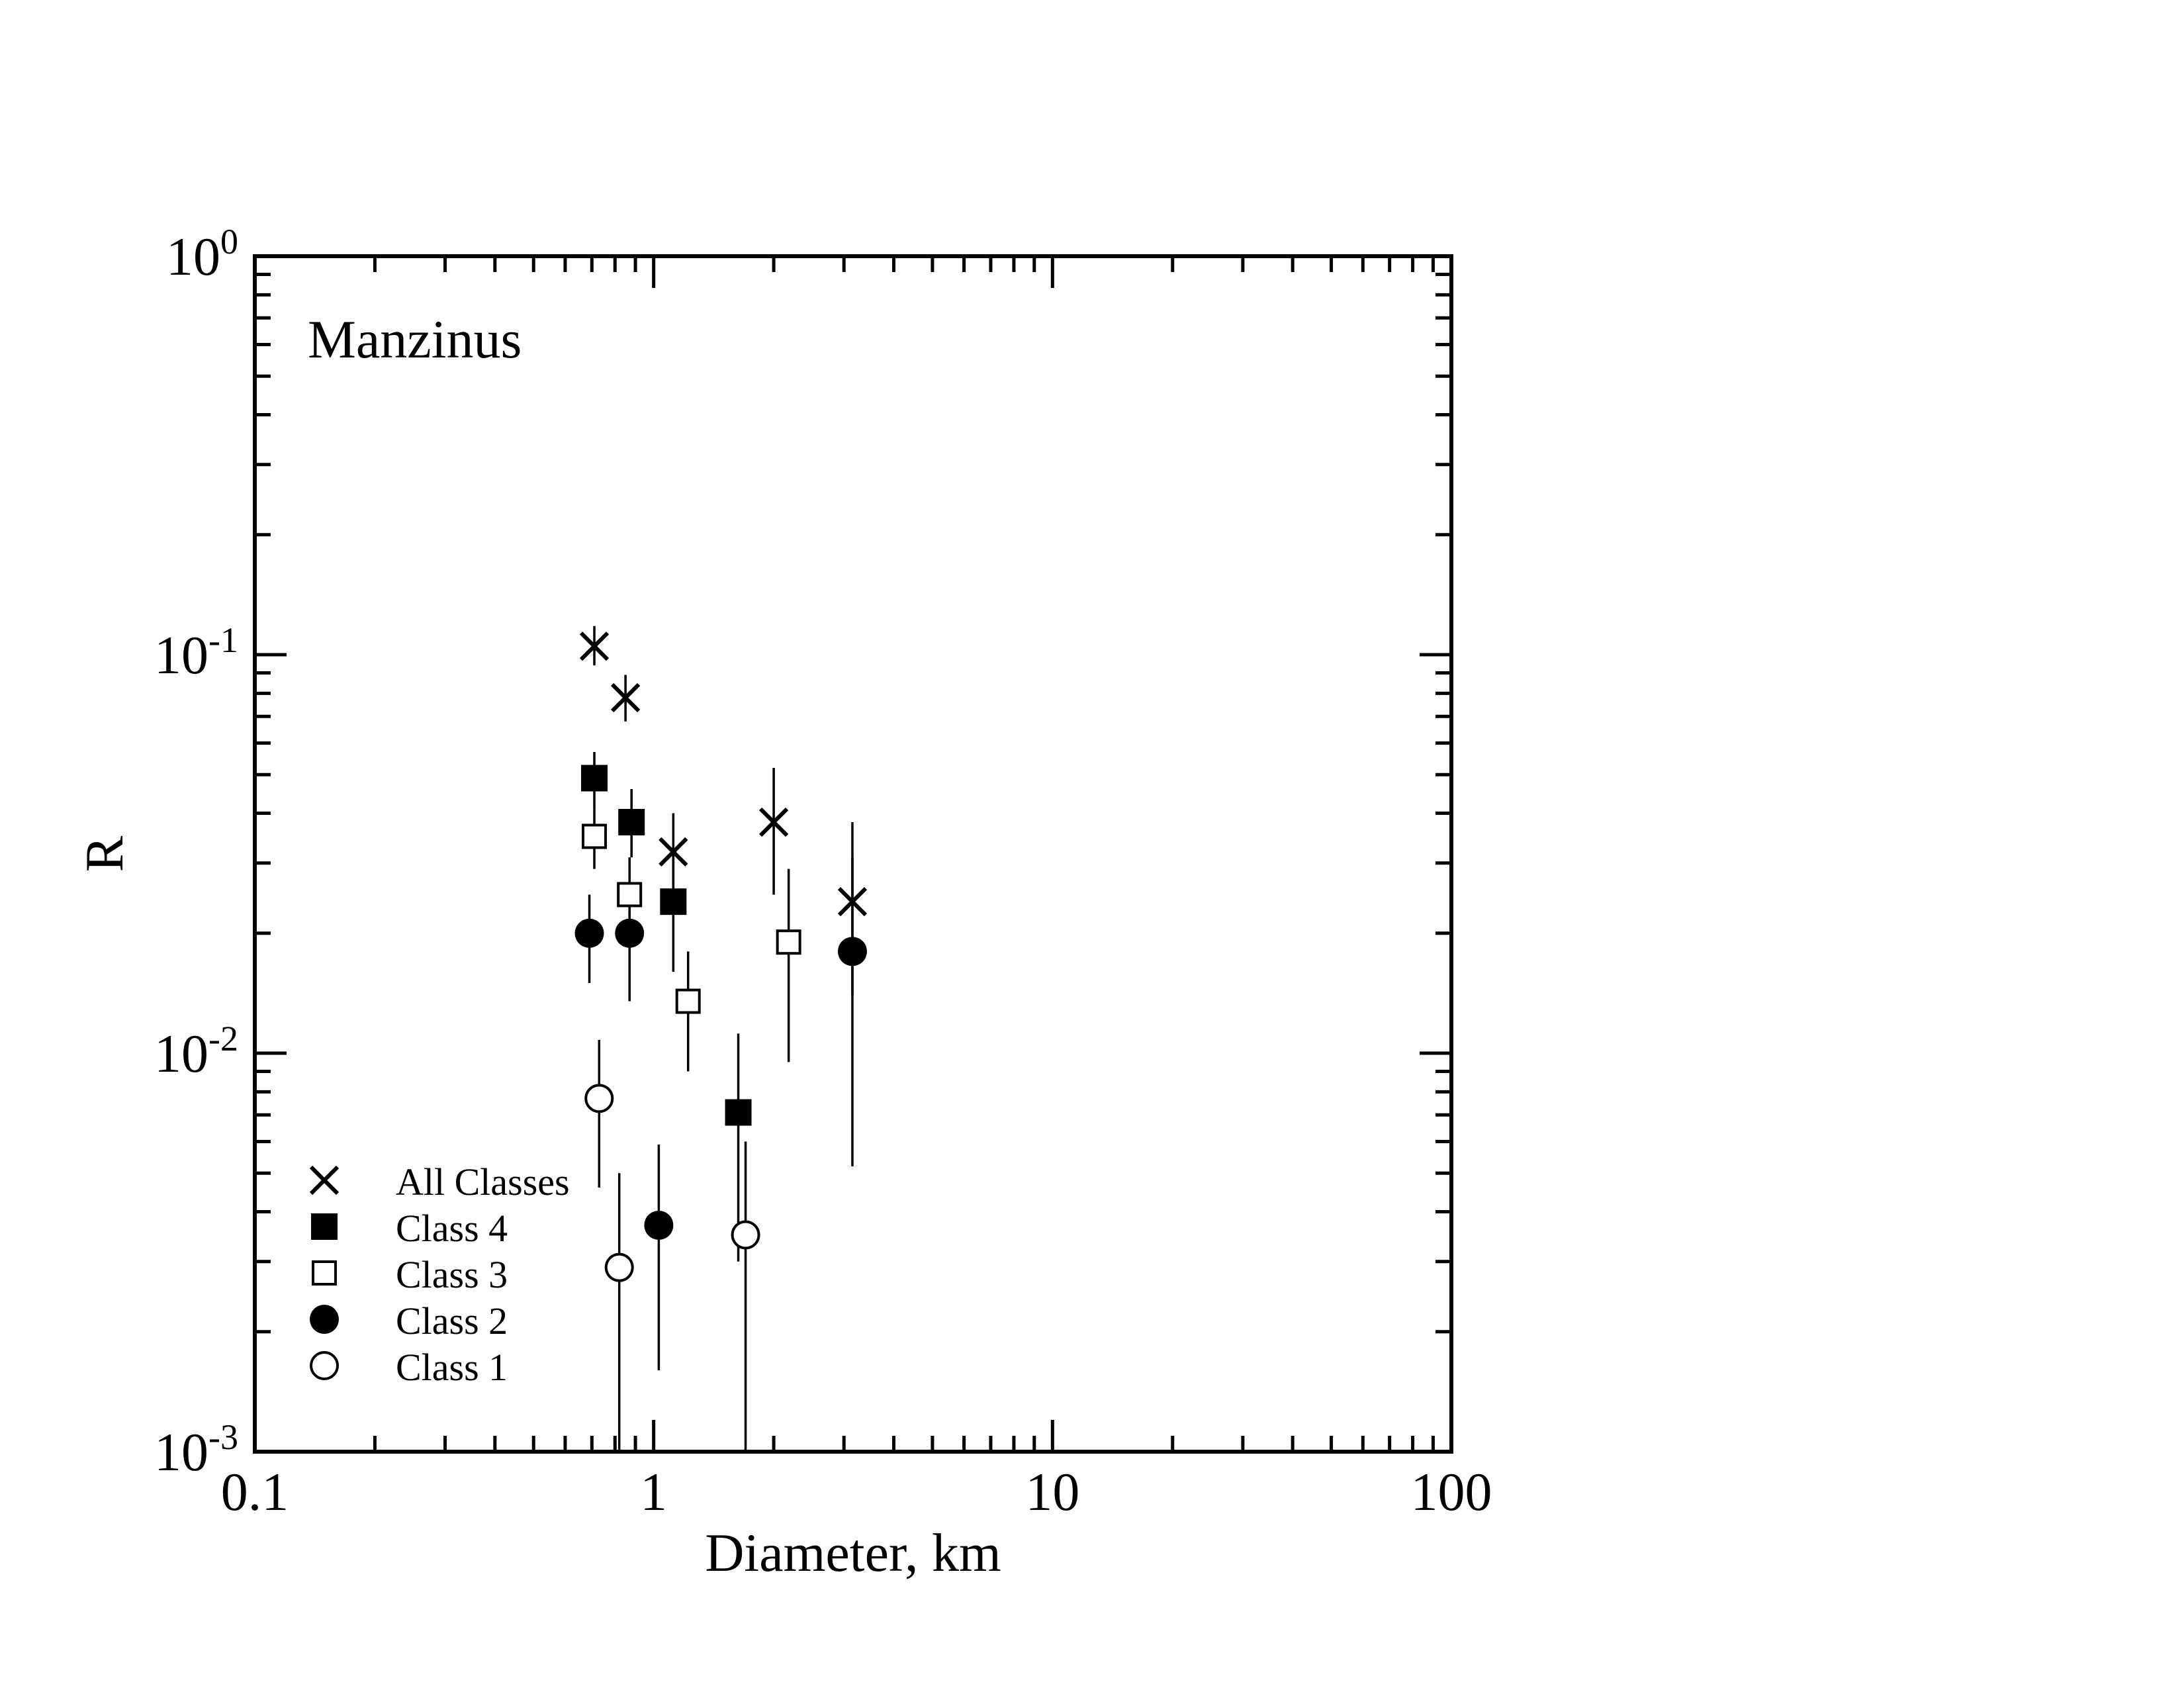 The height and width of the screenshot is (1688, 2184). I want to click on legend-label: Class 2, so click(452, 1320).